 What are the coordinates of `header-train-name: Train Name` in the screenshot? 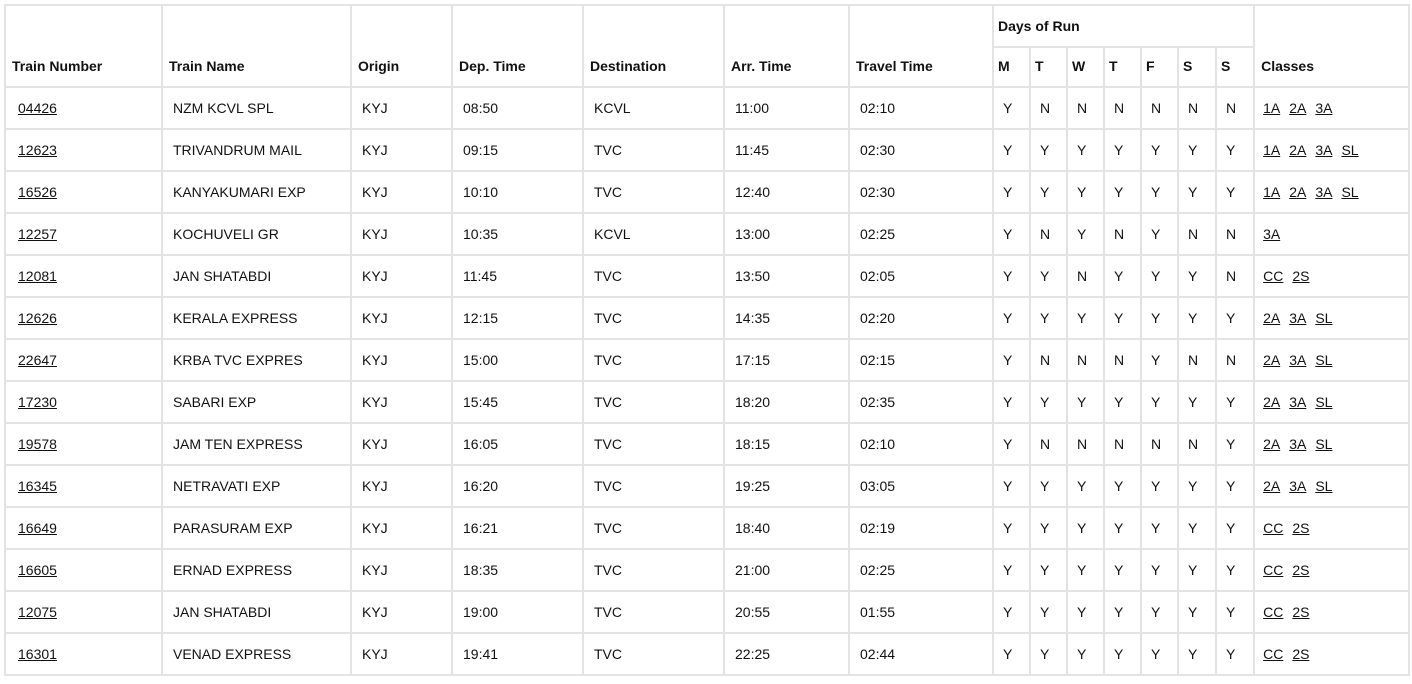 It's located at (256, 46).